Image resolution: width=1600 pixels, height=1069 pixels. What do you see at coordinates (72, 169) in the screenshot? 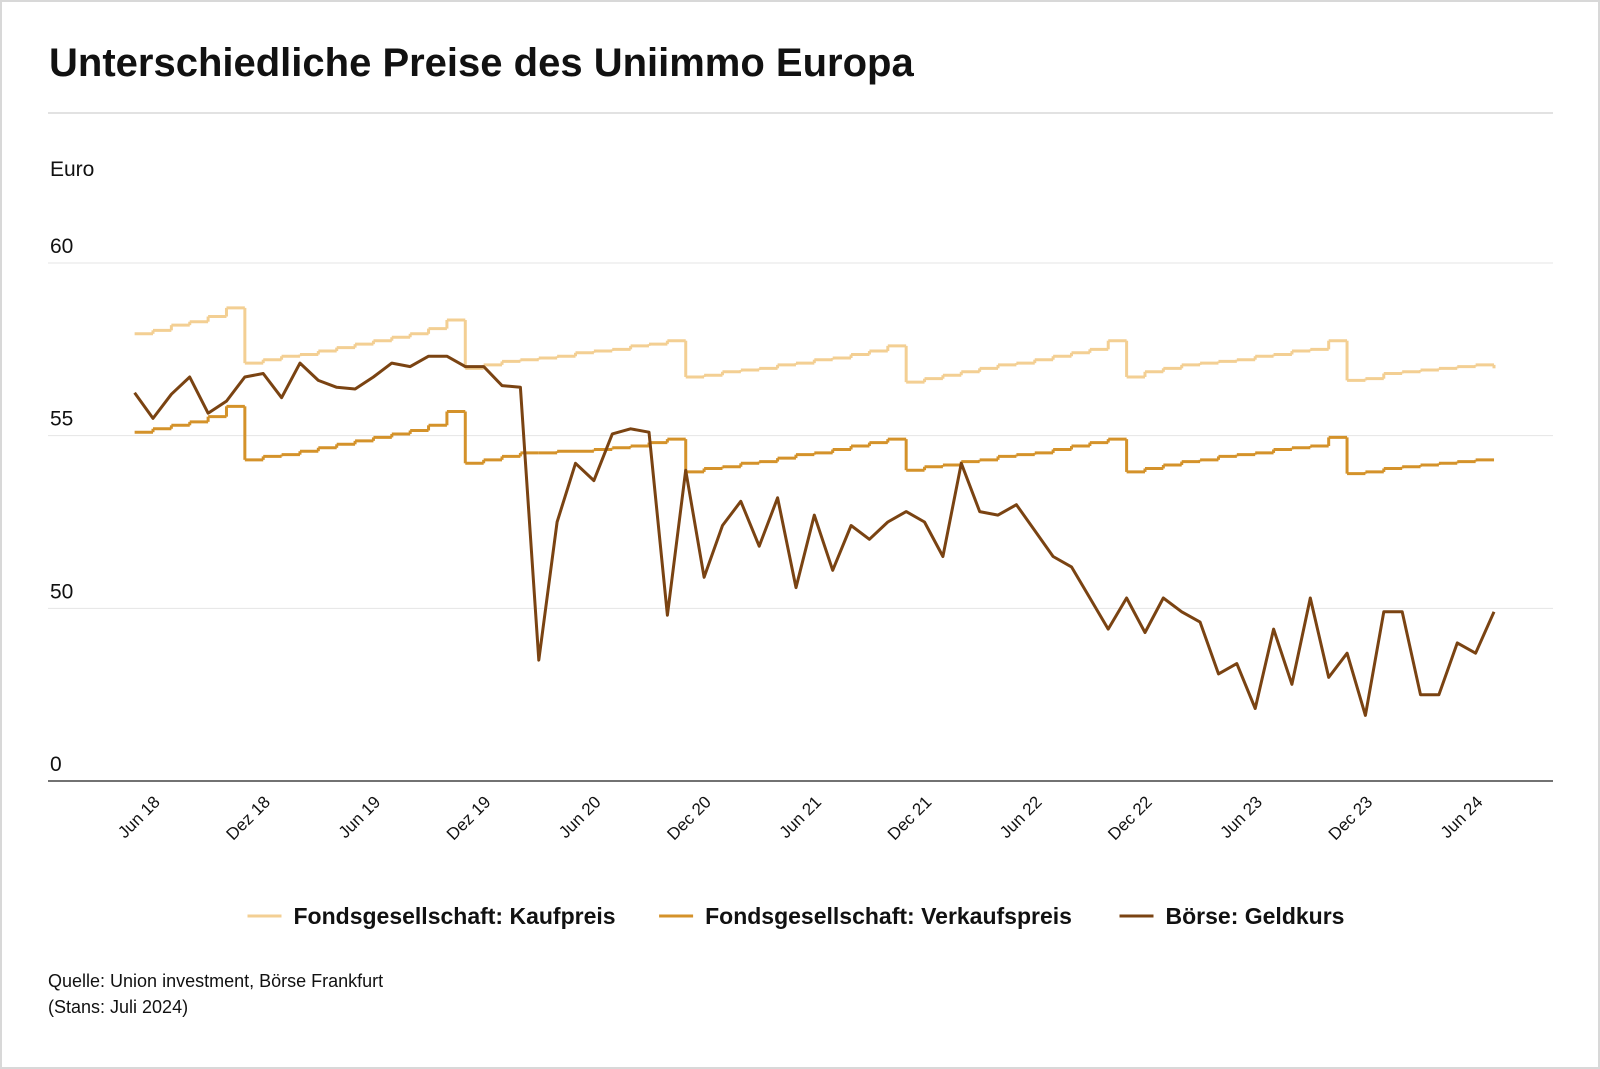
I see `y-axis-label: Euro` at bounding box center [72, 169].